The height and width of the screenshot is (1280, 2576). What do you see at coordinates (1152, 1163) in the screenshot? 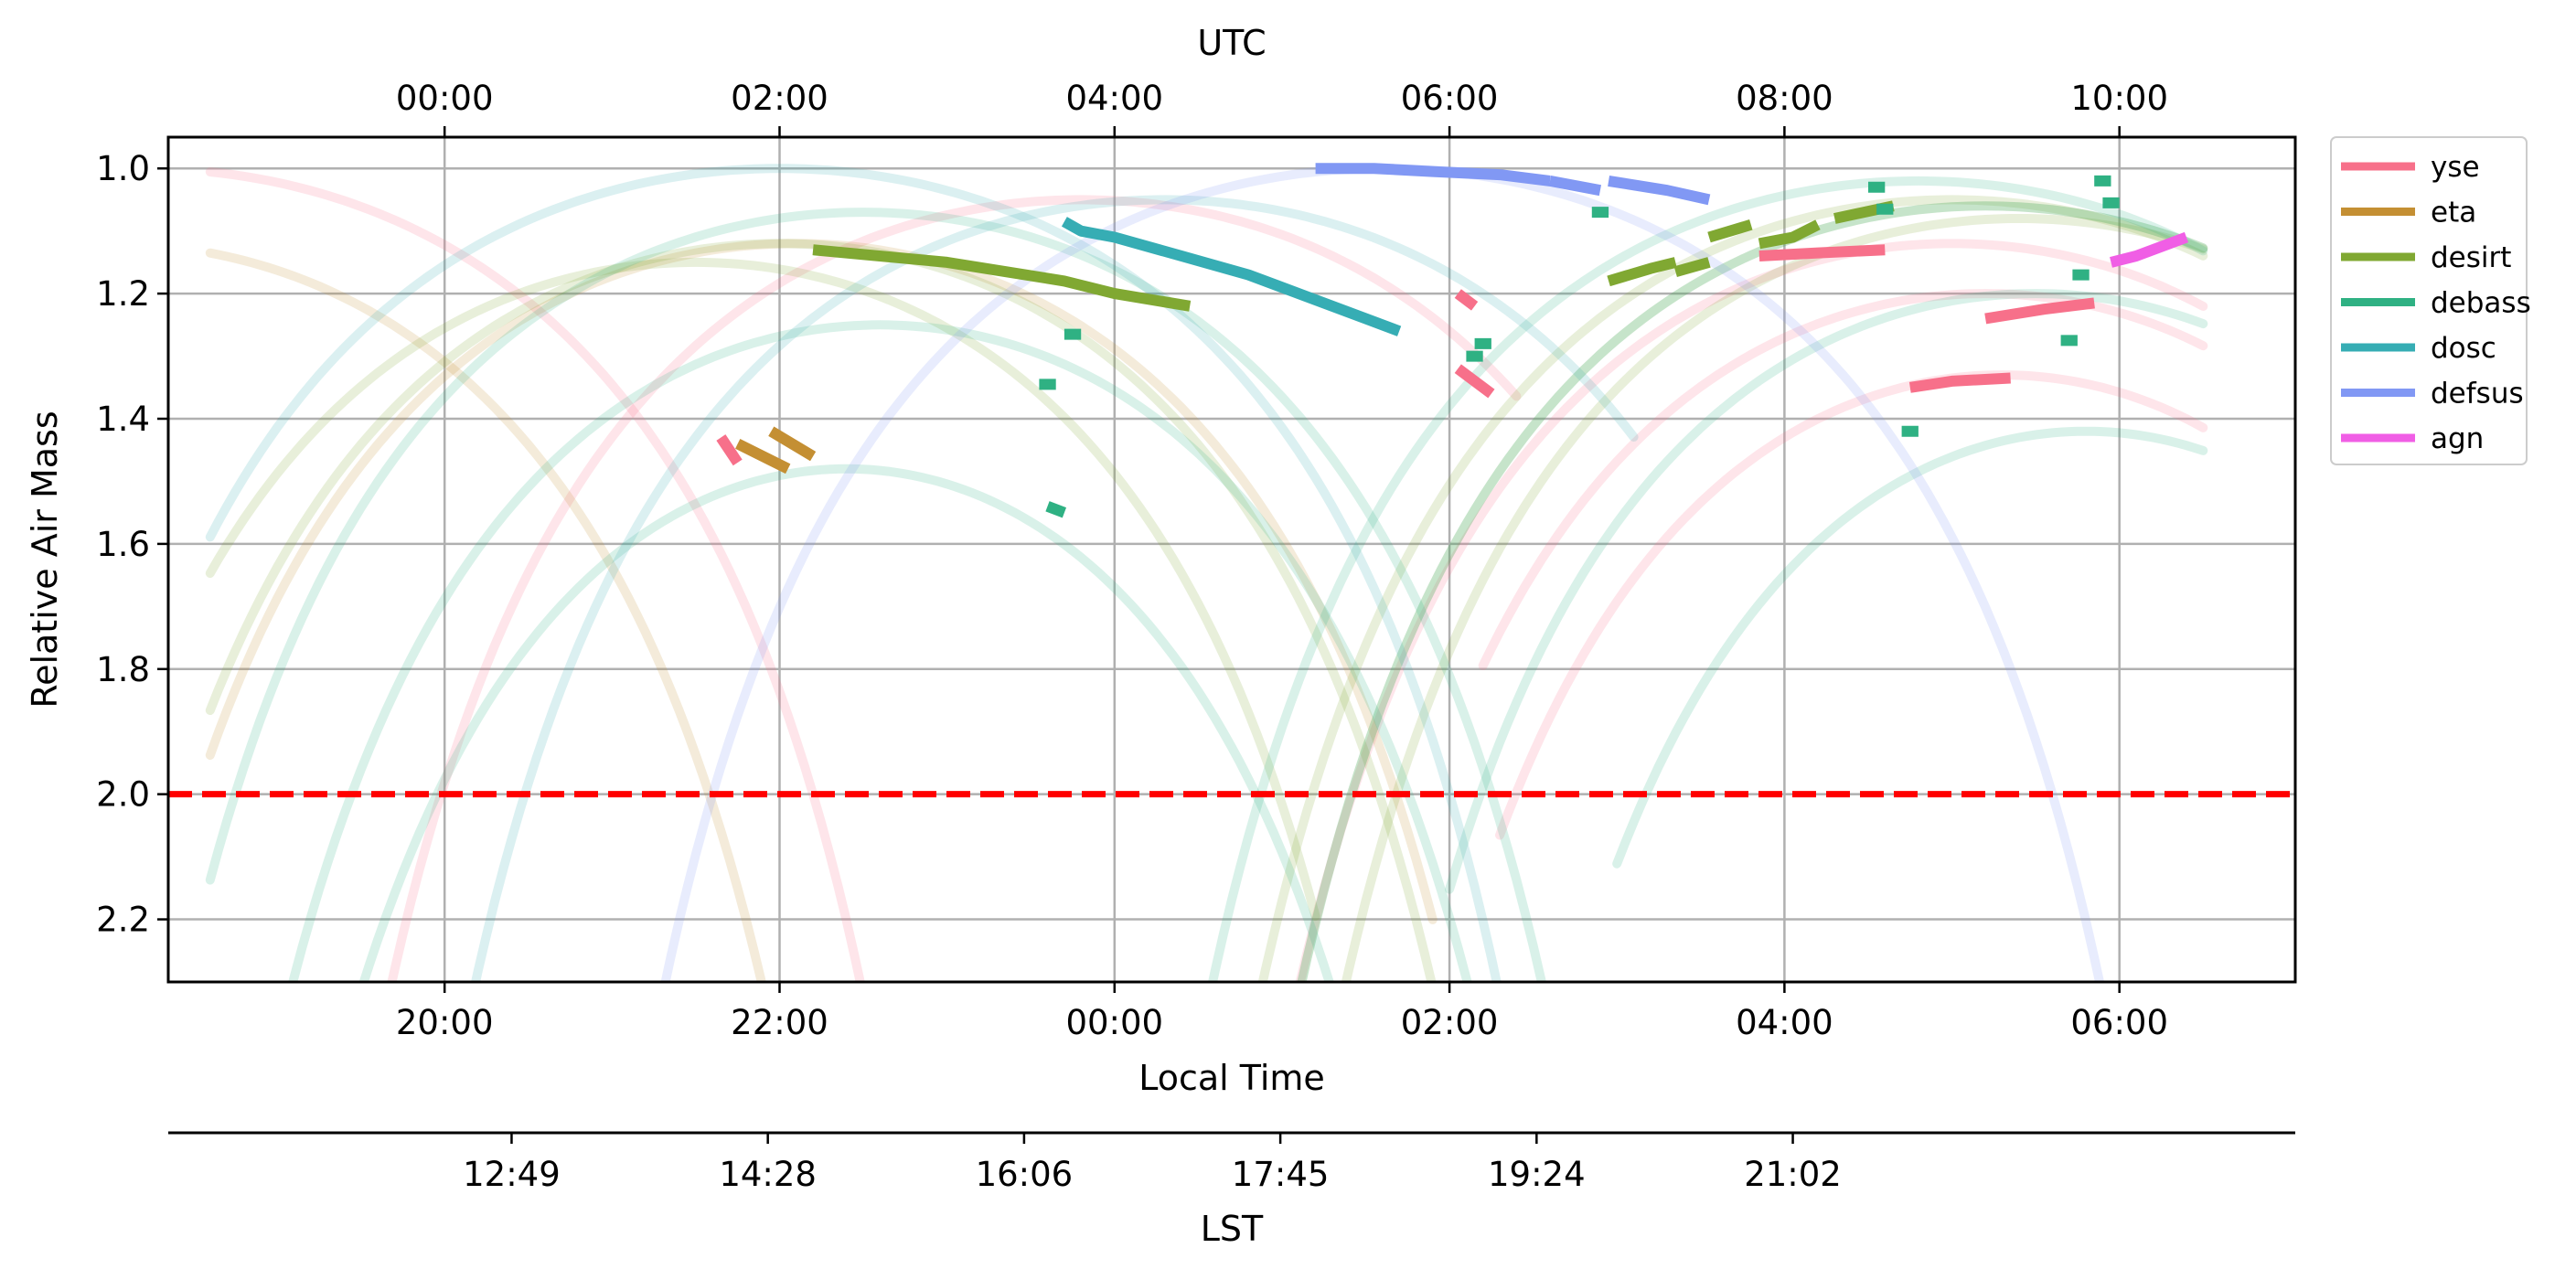
I see `lst-axis-ticks: 12:49 14:28 16:06 17:45 19:24 21:02` at bounding box center [1152, 1163].